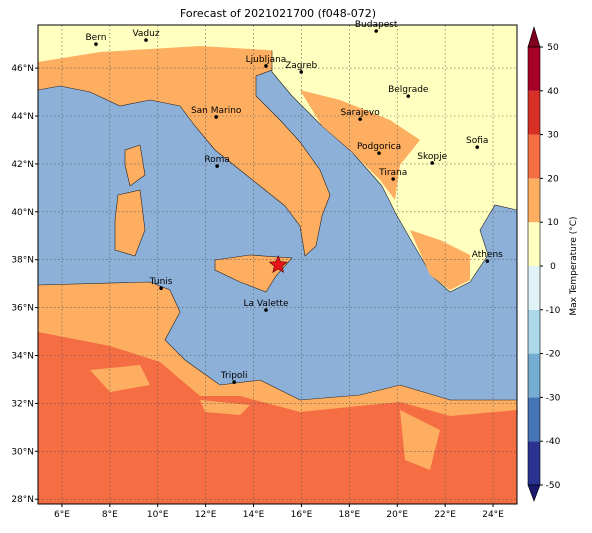 The image size is (592, 533). Describe the element at coordinates (22, 69) in the screenshot. I see `y-tick-label: 46°N` at that location.